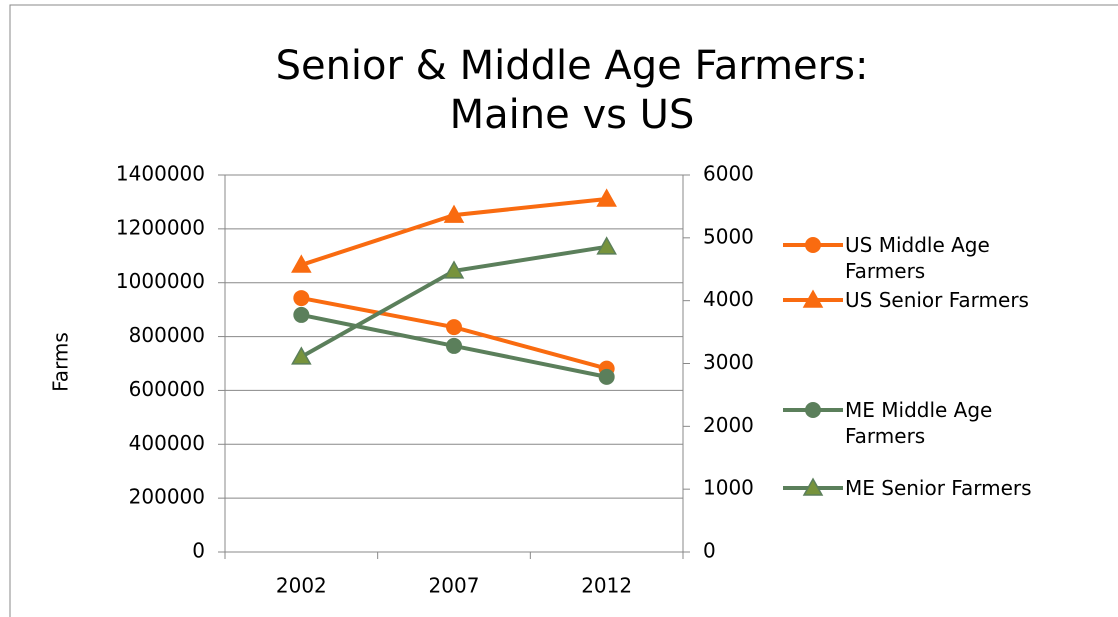 The image size is (1118, 617). Describe the element at coordinates (917, 258) in the screenshot. I see `legend-label: US Middle Age Farmers` at that location.